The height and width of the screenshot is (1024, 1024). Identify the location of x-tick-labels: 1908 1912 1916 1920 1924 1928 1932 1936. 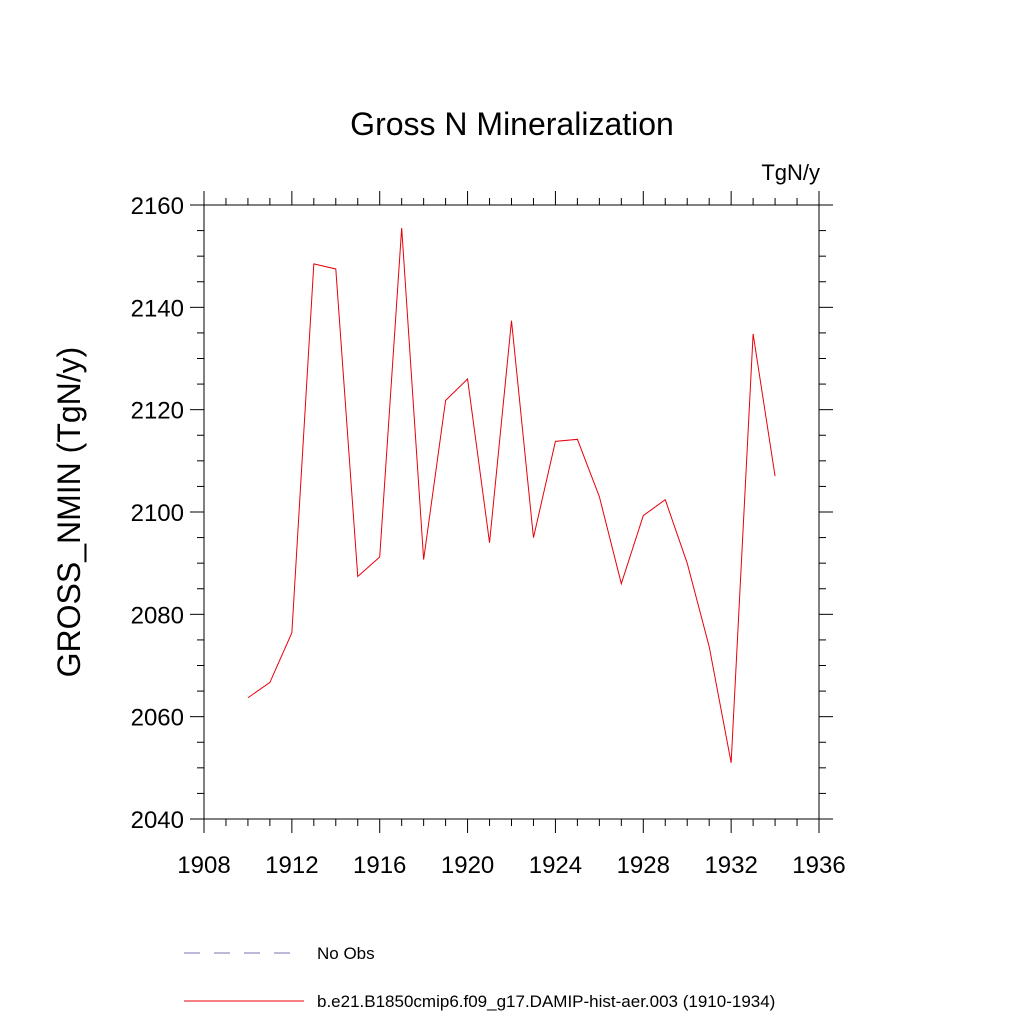
(511, 865).